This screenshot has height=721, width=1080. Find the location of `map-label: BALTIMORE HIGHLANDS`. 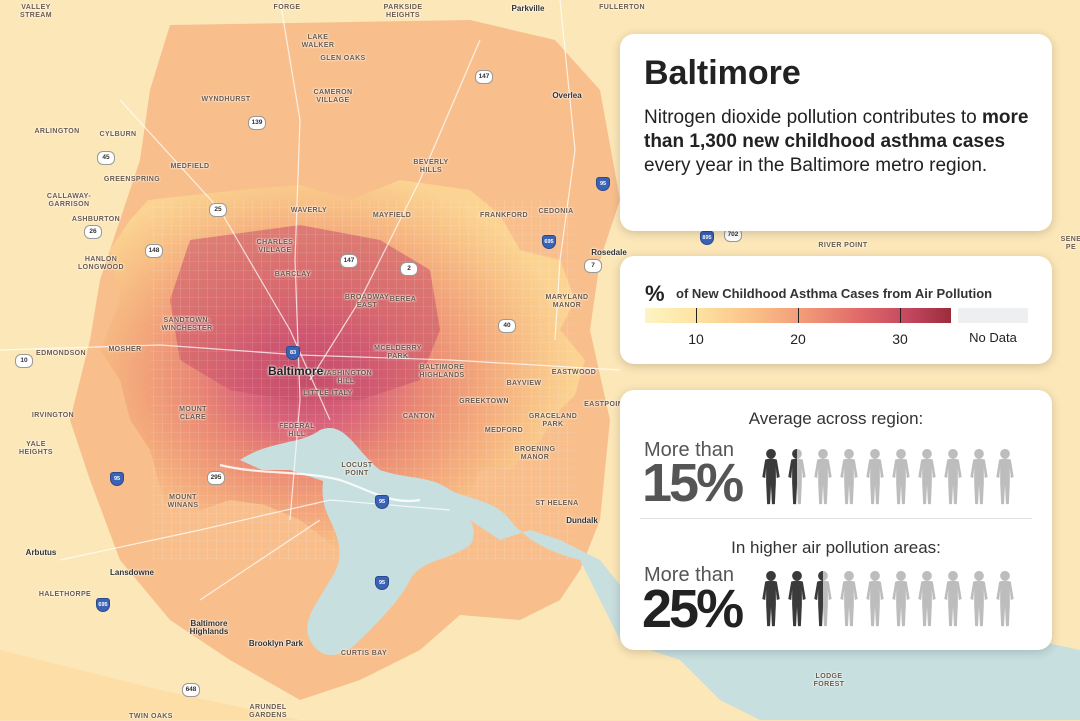

map-label: BALTIMORE HIGHLANDS is located at coordinates (442, 371).